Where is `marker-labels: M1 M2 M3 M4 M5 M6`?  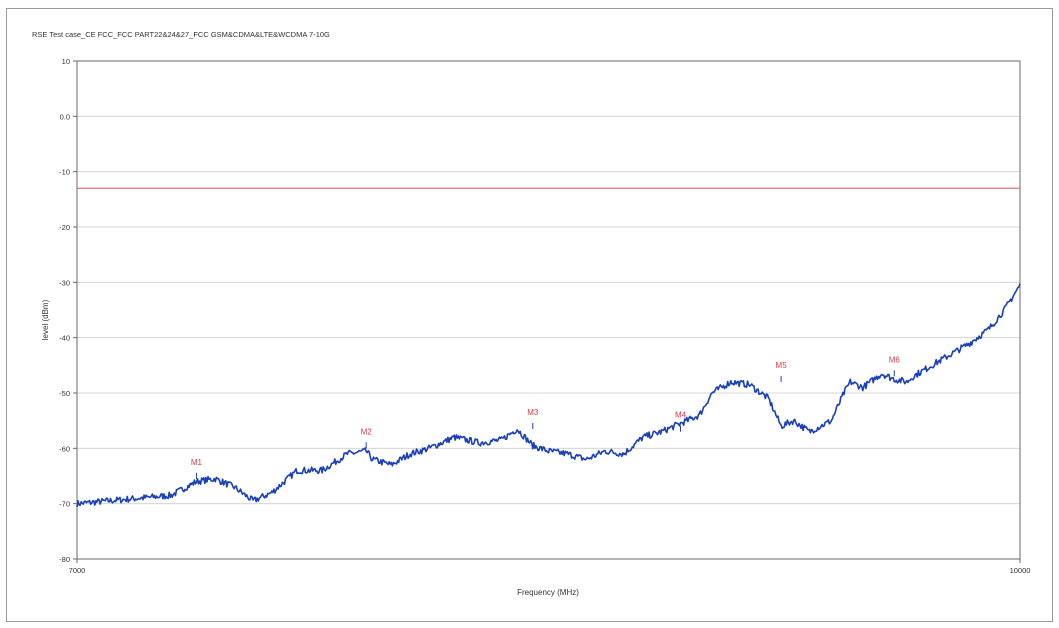 marker-labels: M1 M2 M3 M4 M5 M6 is located at coordinates (546, 417).